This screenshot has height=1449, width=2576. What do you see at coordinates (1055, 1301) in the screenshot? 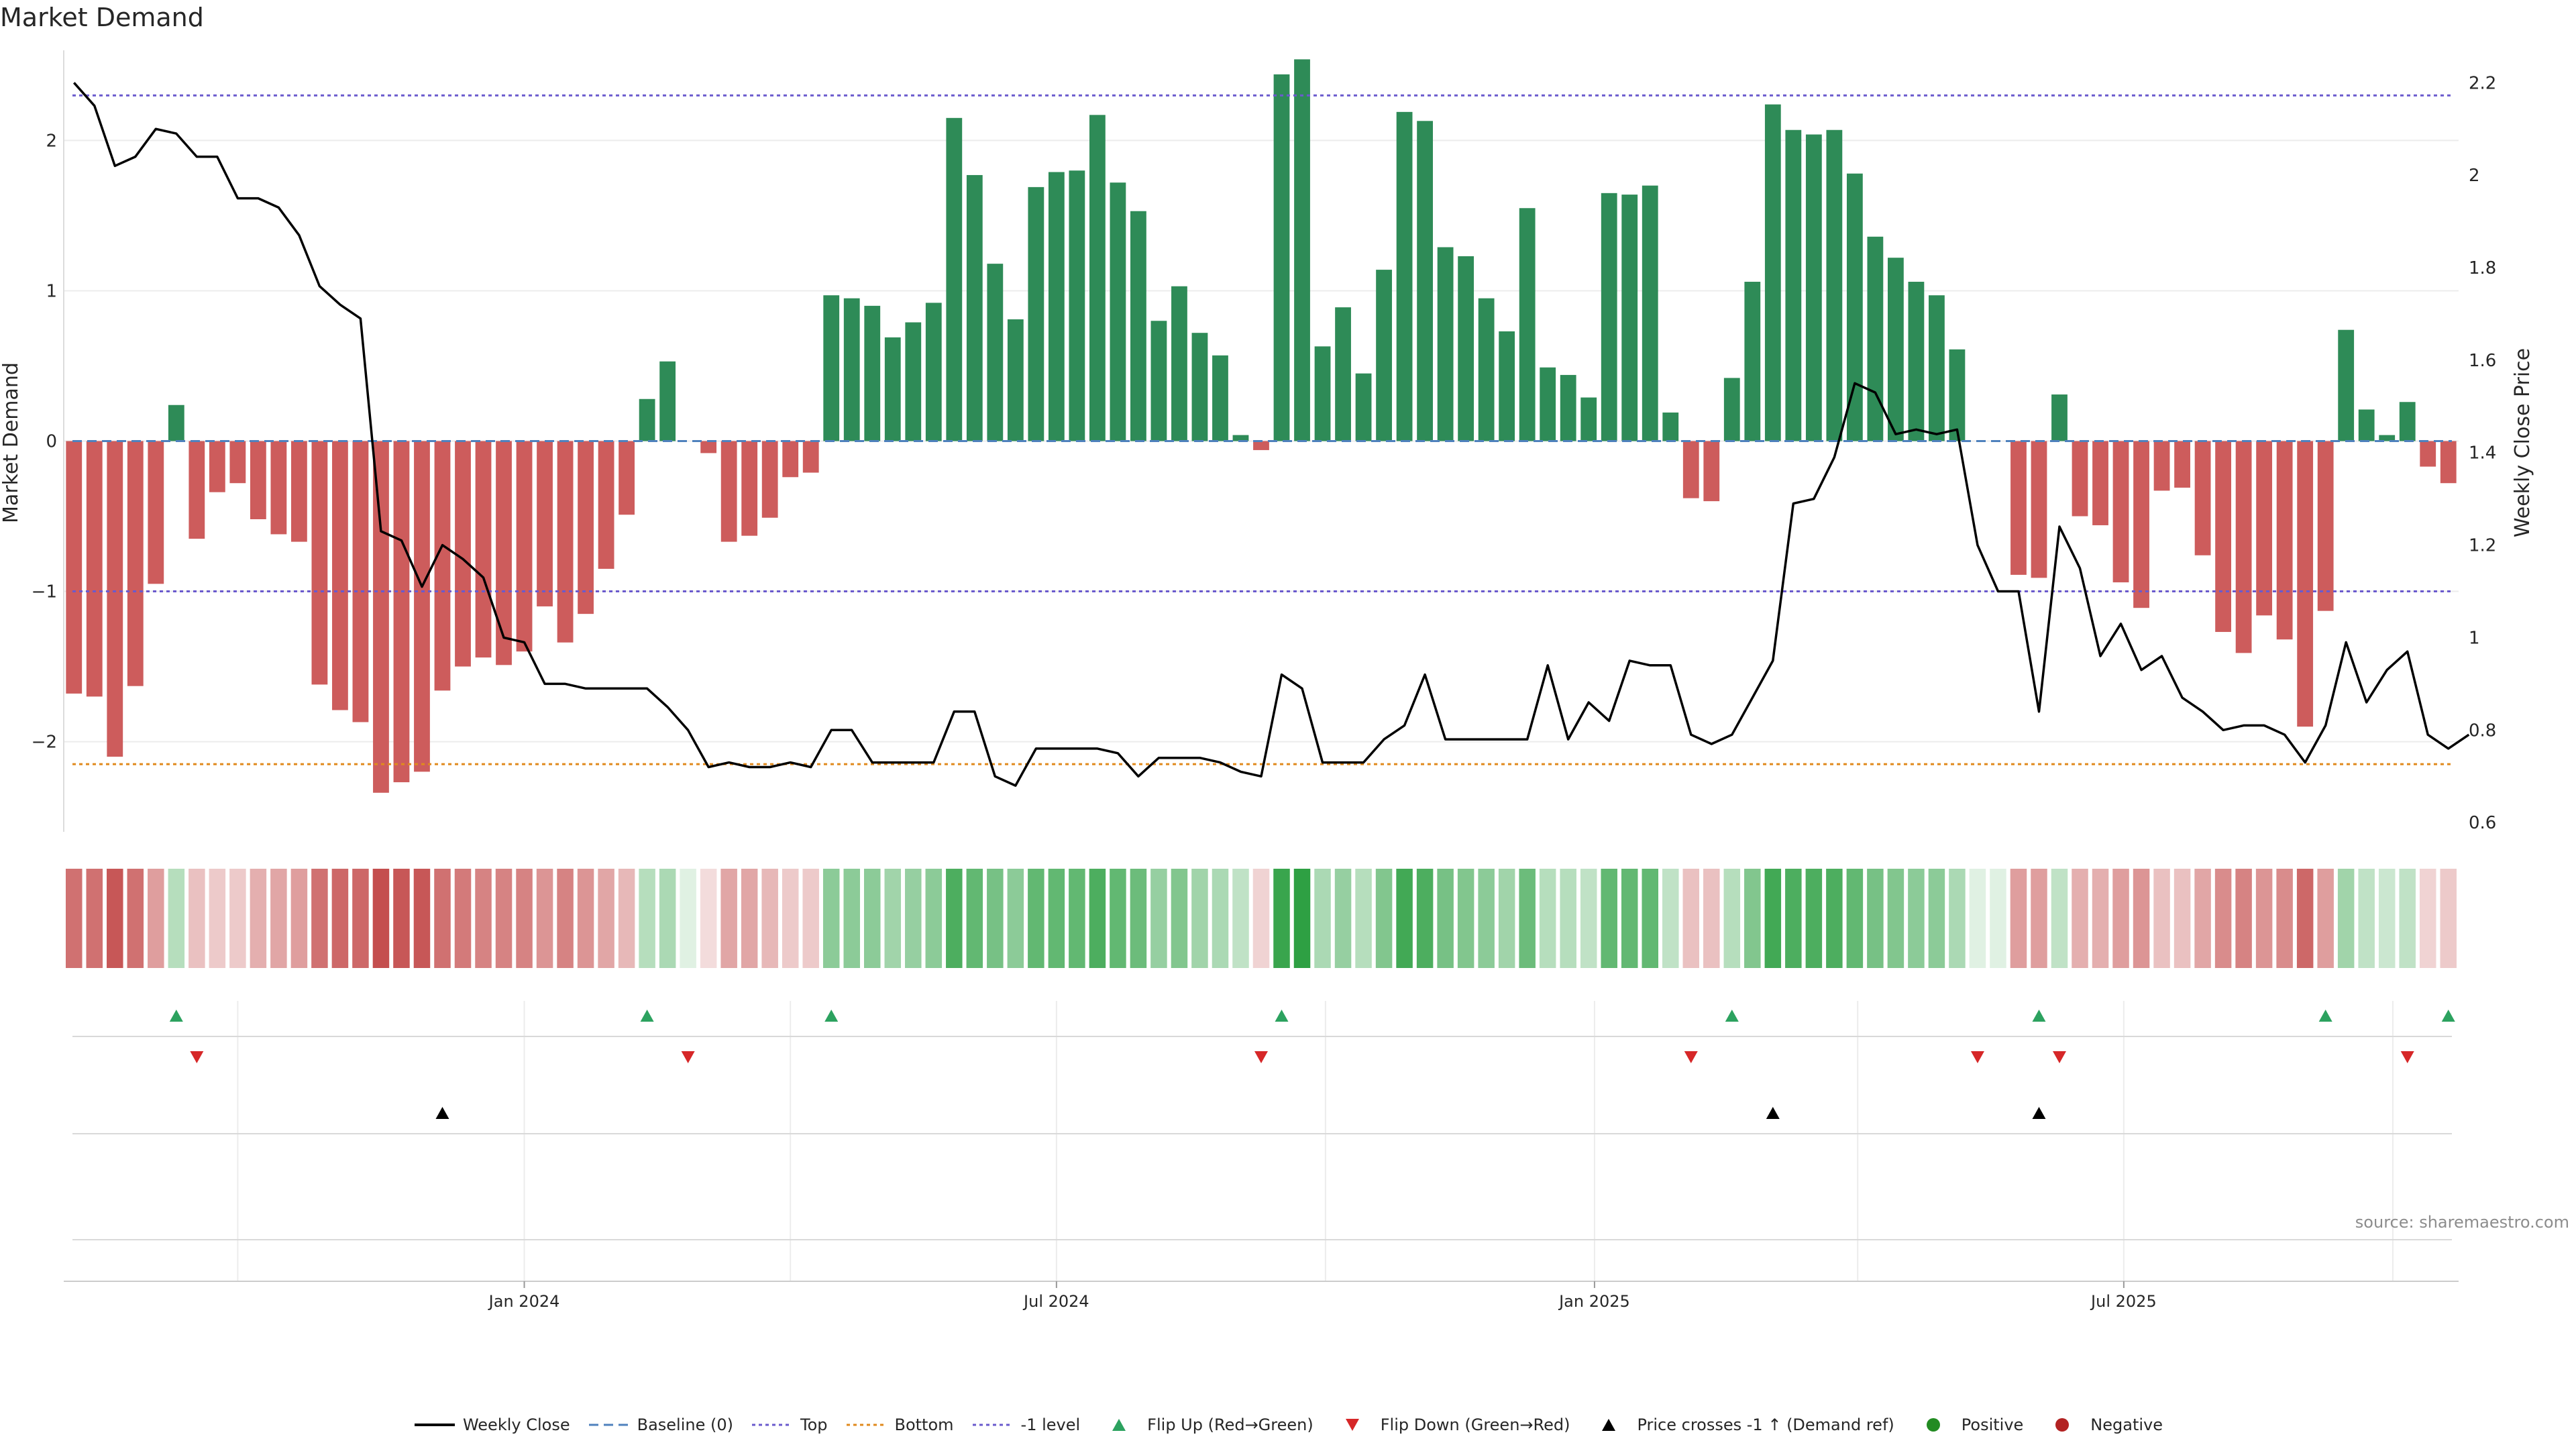
I see `x-tick-label: Jul 2024` at bounding box center [1055, 1301].